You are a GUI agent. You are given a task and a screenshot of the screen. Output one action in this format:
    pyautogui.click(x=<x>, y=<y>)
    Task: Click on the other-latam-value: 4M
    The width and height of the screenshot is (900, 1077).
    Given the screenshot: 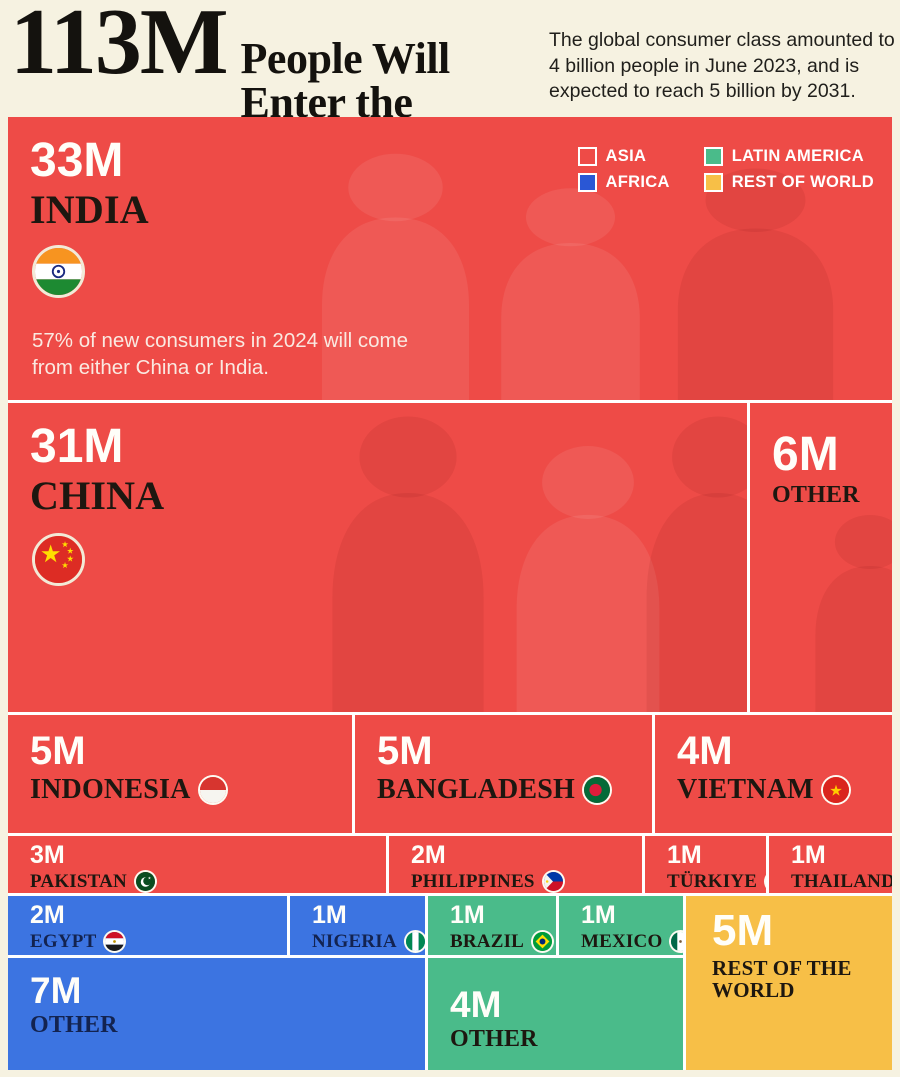 What is the action you would take?
    pyautogui.click(x=476, y=1004)
    